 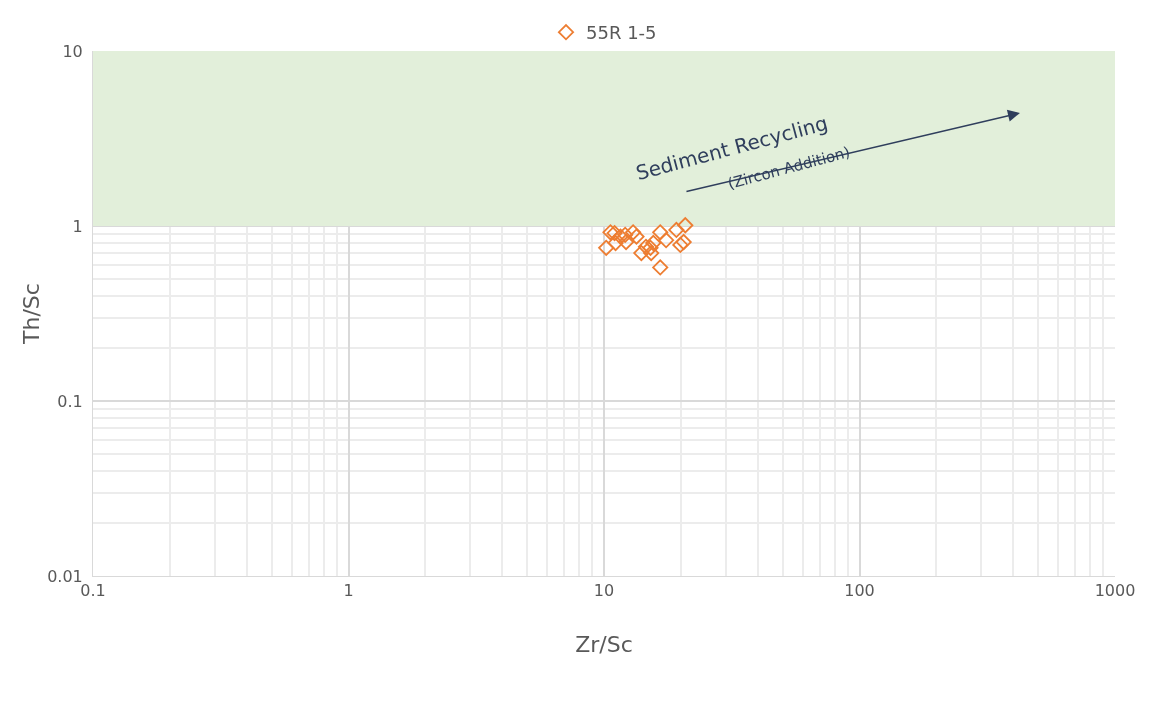 I want to click on y-tick-label: 10, so click(x=72, y=51).